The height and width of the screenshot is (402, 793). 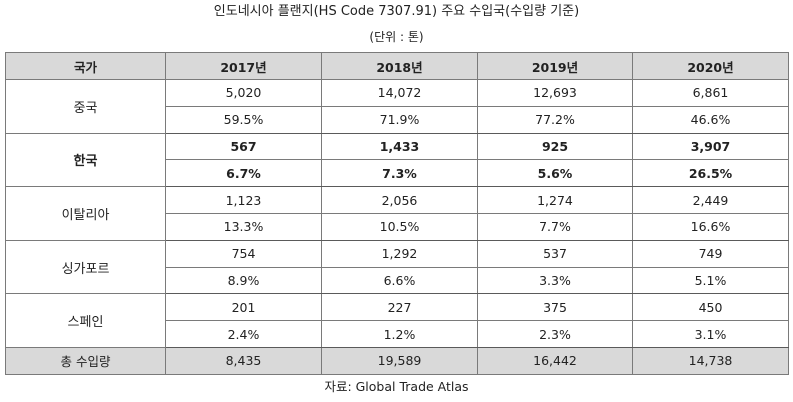 I want to click on table-row: 8.9% 6.6% 3.3% 5.1%, so click(x=397, y=280).